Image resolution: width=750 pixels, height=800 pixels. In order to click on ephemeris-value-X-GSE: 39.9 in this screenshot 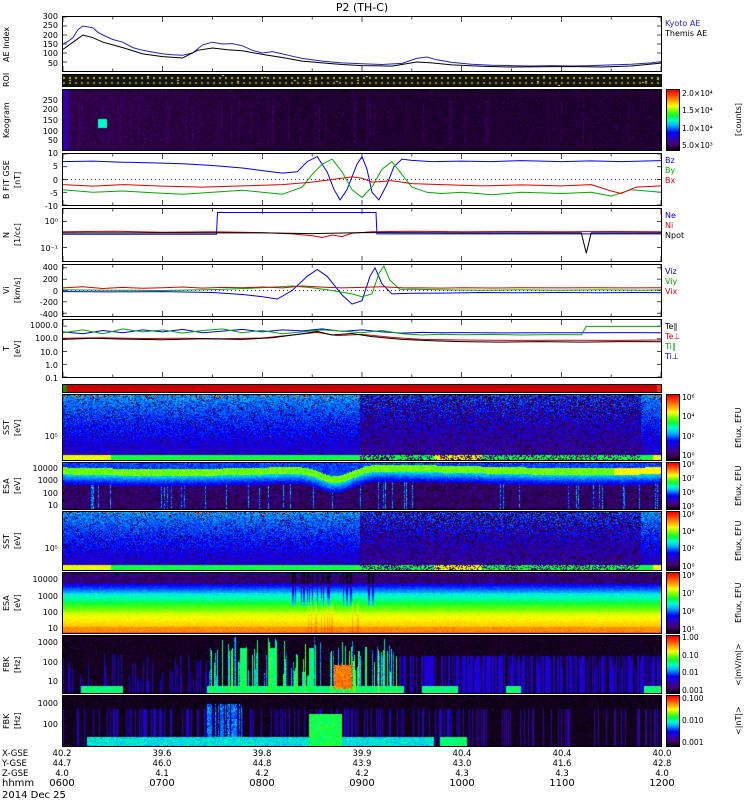, I will do `click(362, 754)`.